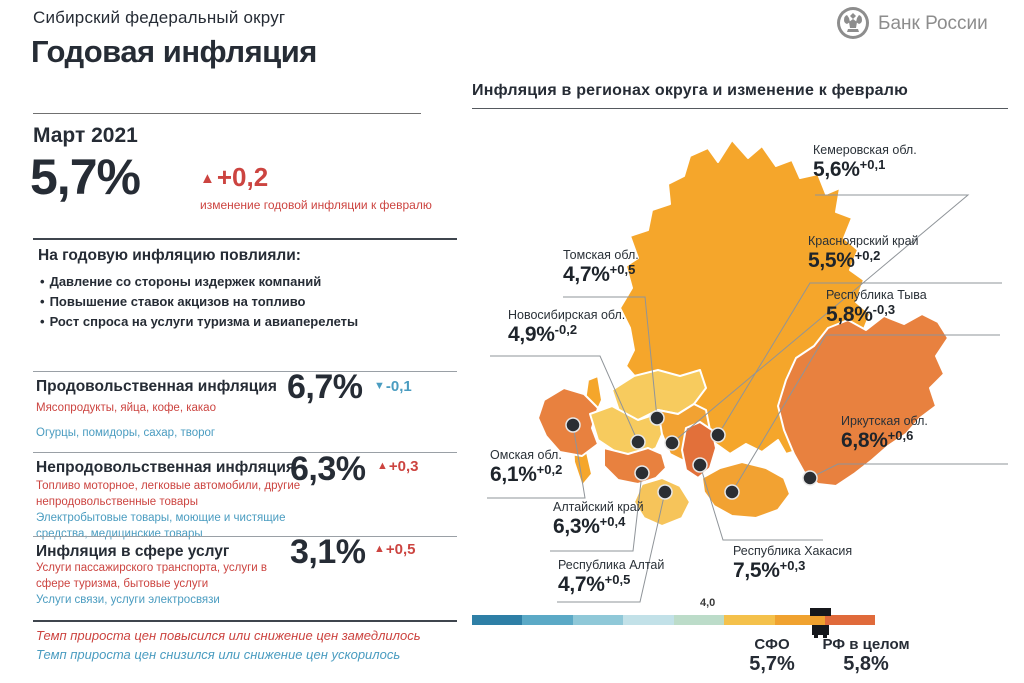  What do you see at coordinates (601, 255) in the screenshot?
I see `region-name: Томская обл.` at bounding box center [601, 255].